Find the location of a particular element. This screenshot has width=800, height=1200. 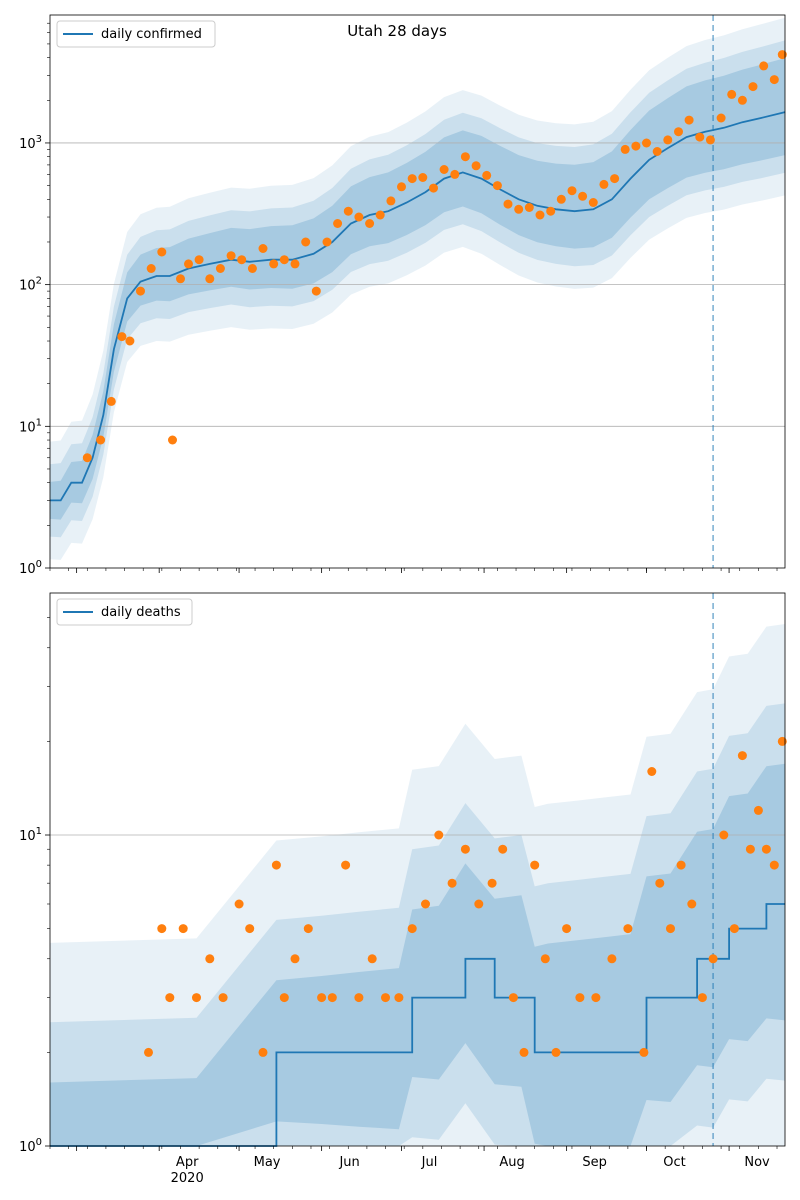

x-tick-label: Oct is located at coordinates (674, 1162).